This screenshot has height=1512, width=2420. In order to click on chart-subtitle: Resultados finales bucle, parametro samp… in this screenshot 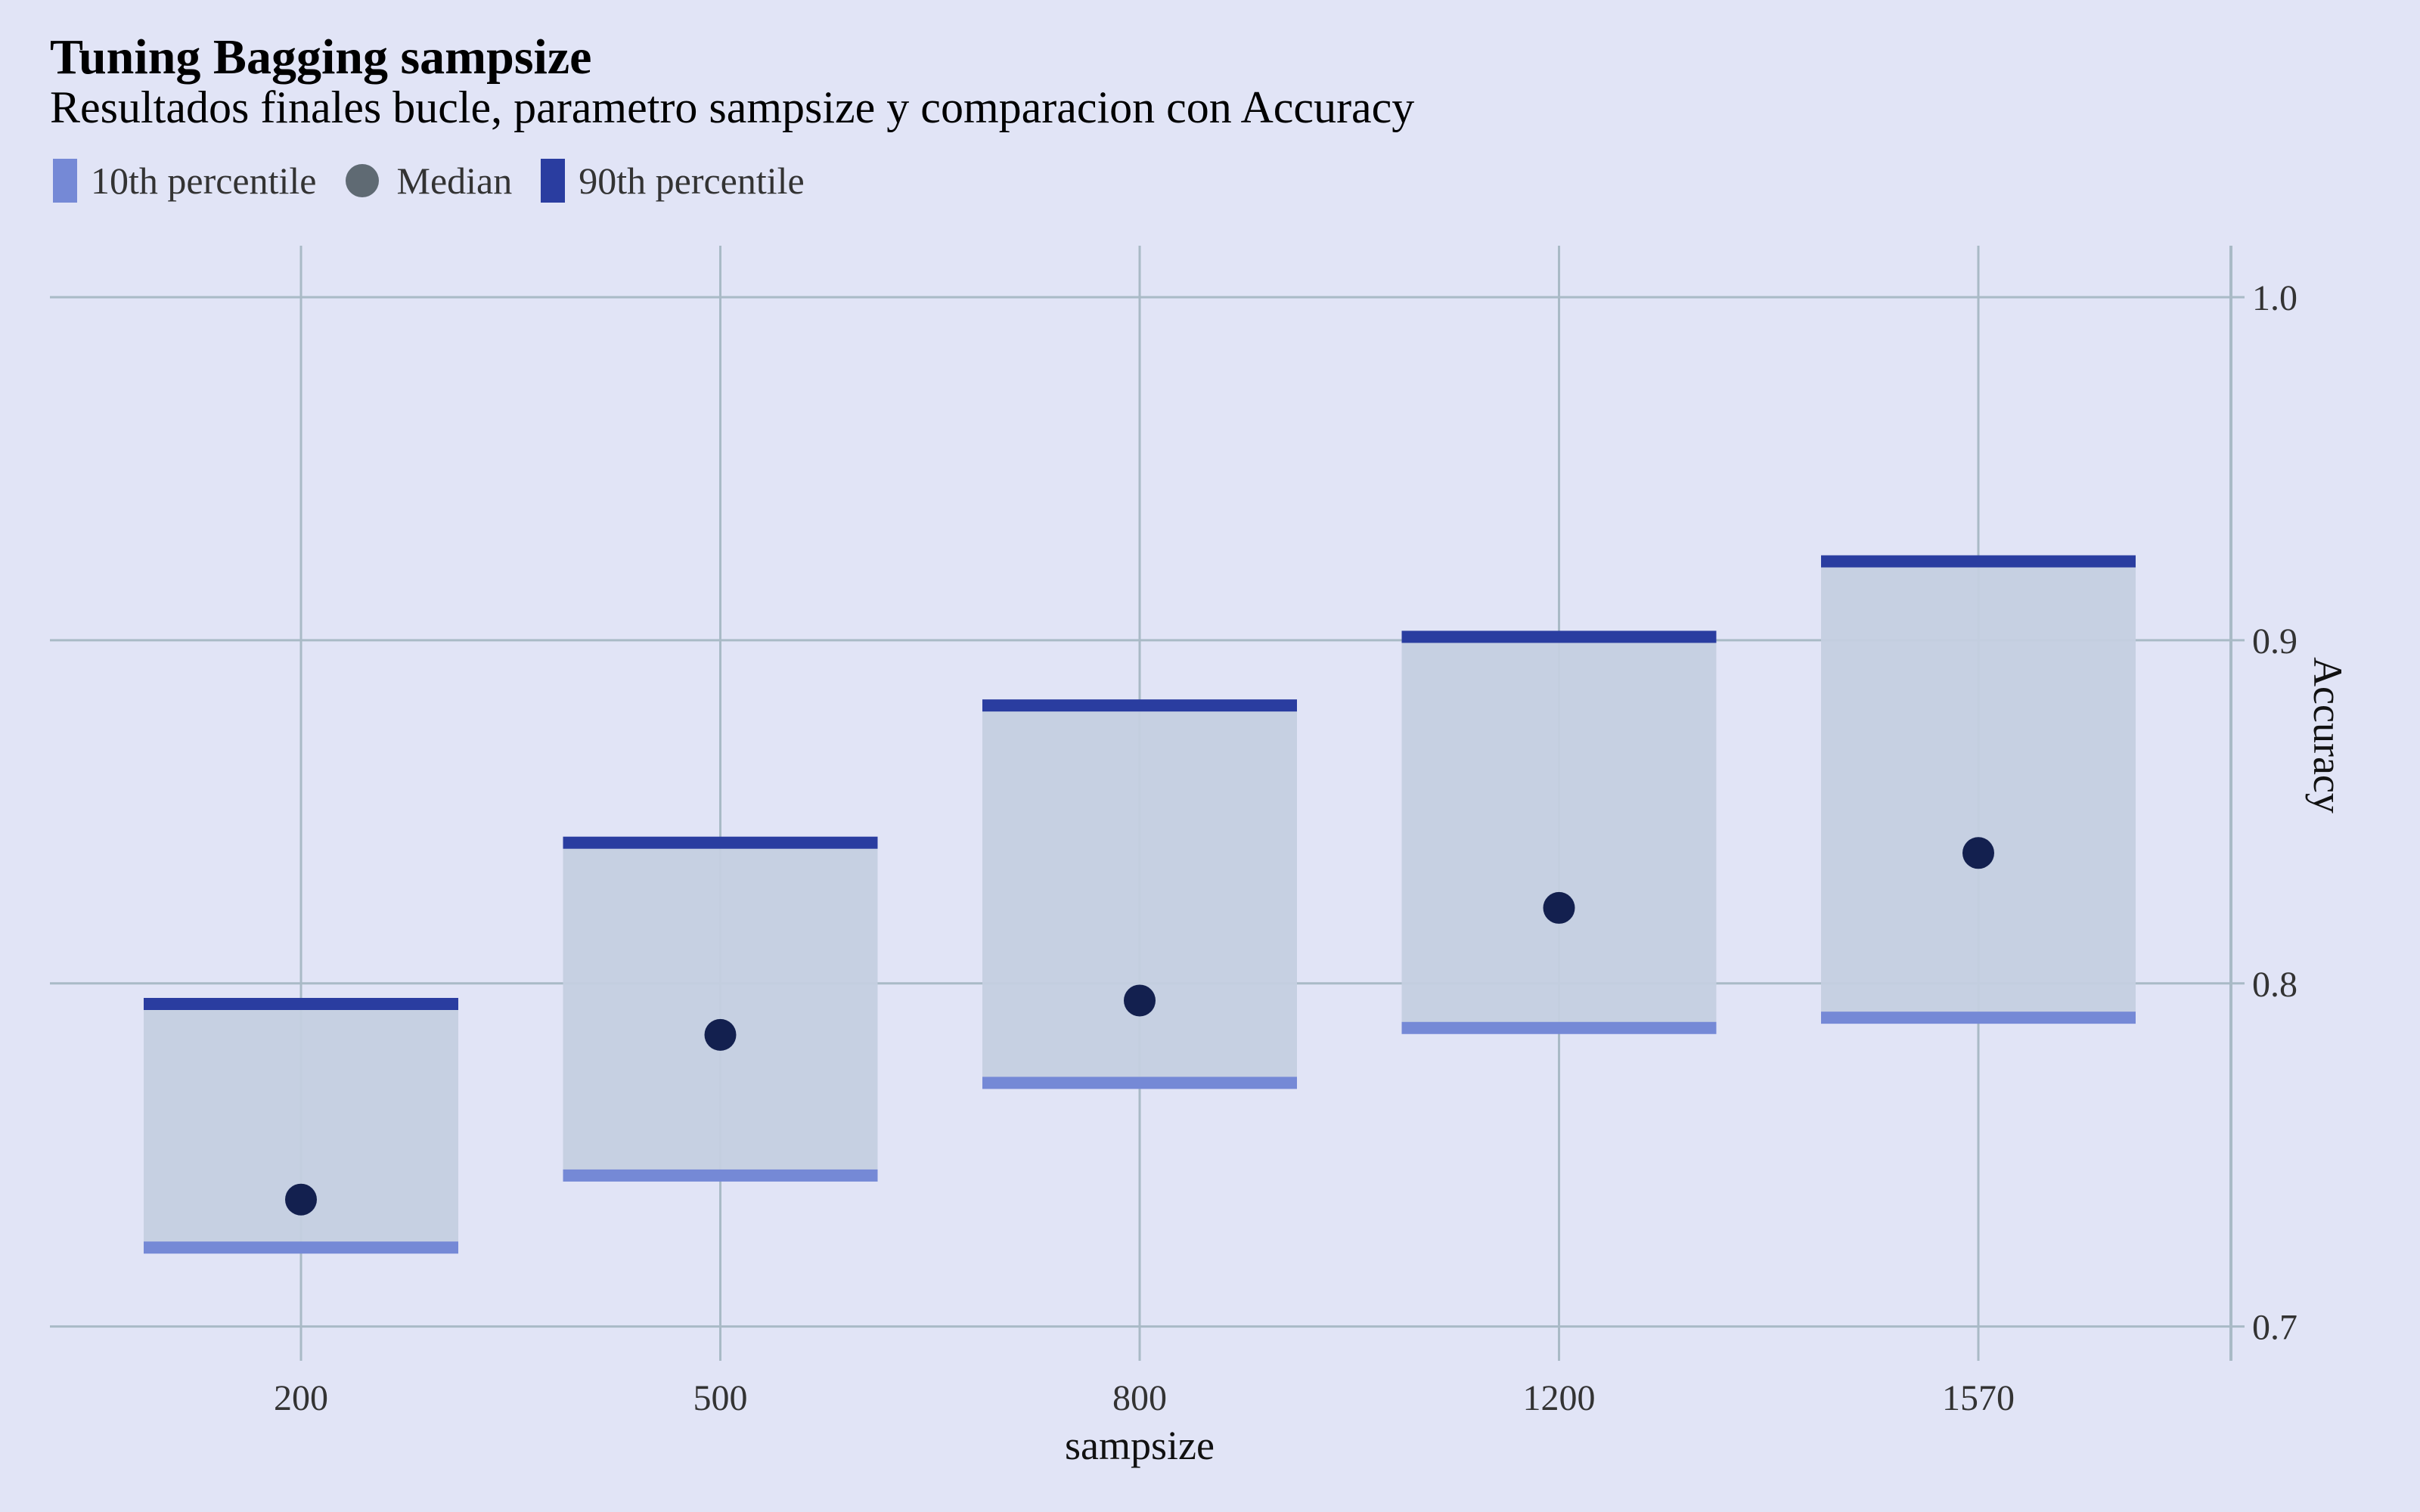, I will do `click(732, 107)`.